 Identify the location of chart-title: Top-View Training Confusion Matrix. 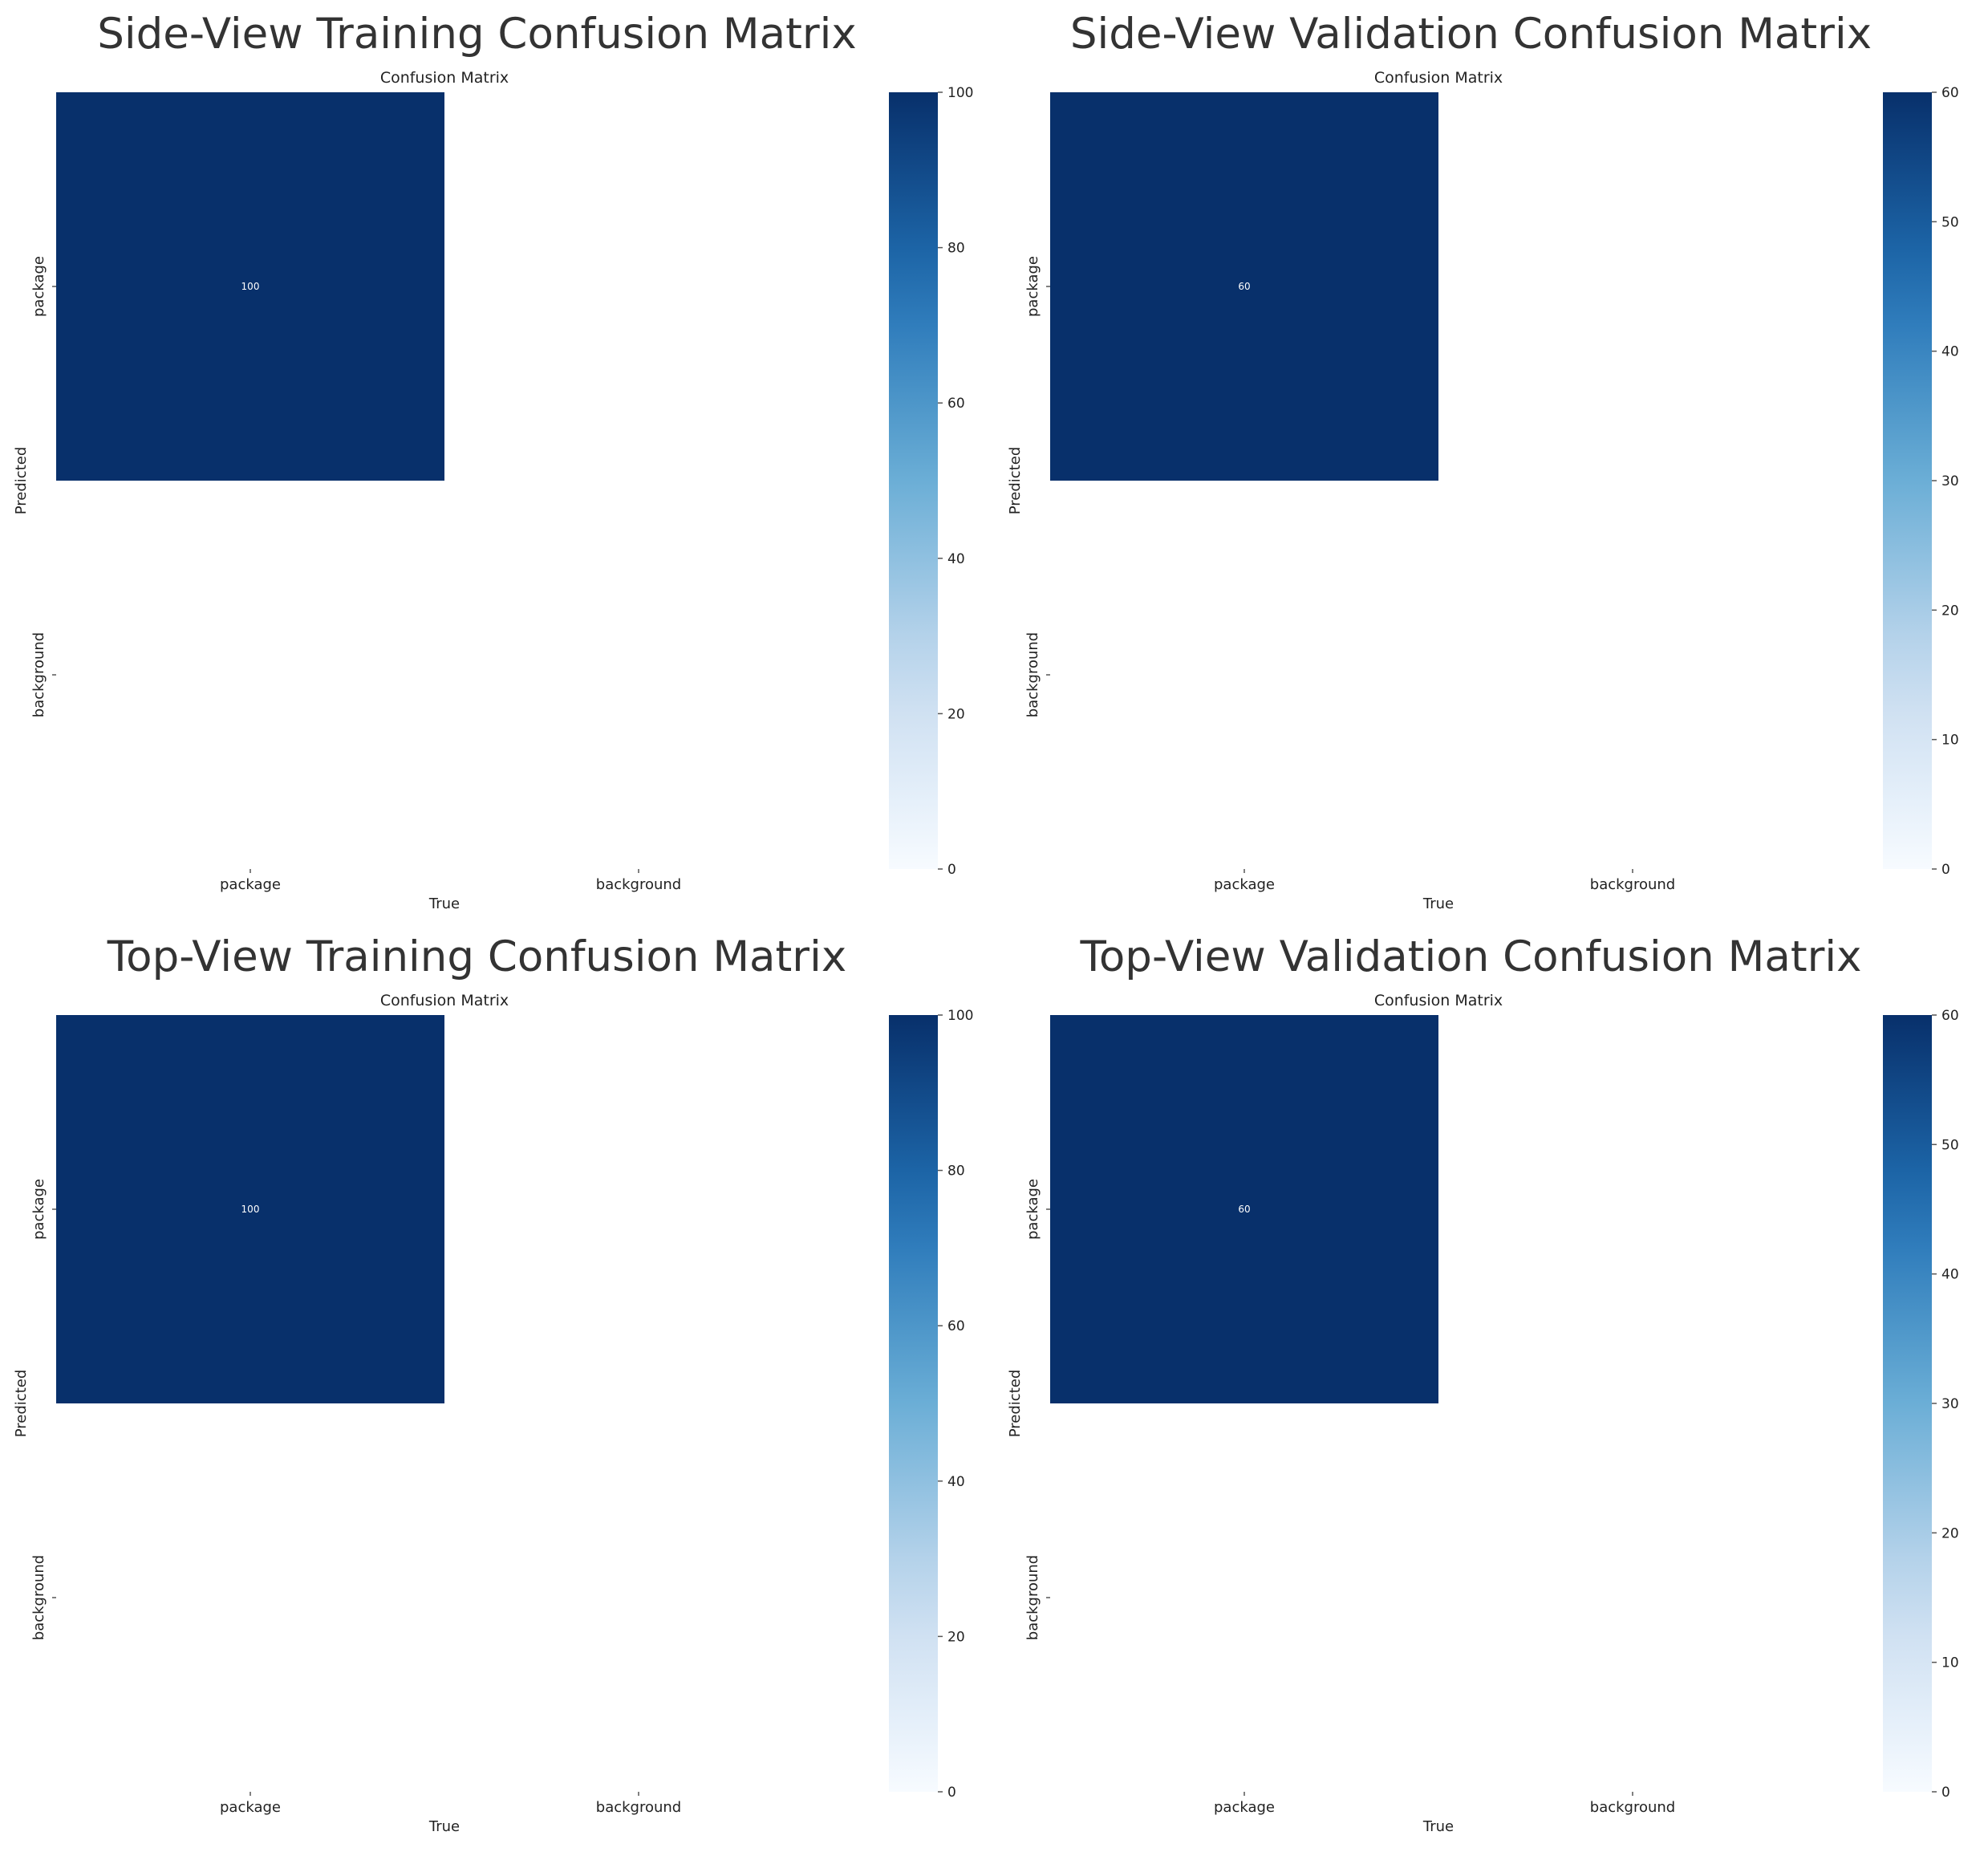
(476, 957).